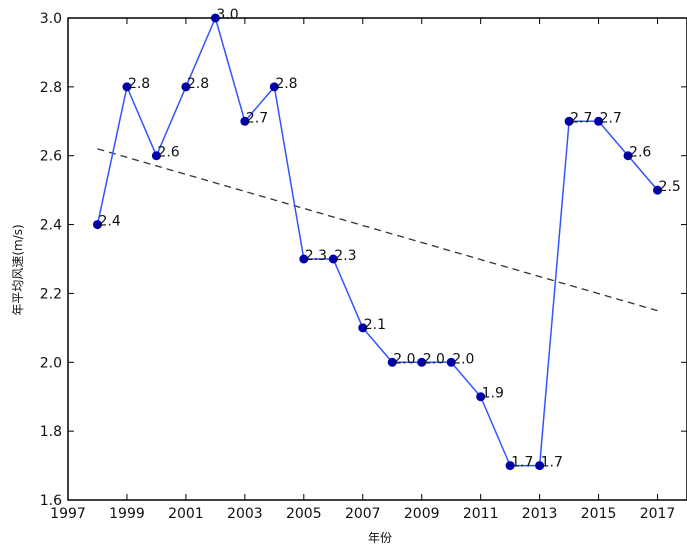 This screenshot has height=548, width=687. Describe the element at coordinates (670, 187) in the screenshot. I see `data-label: 2.5` at that location.